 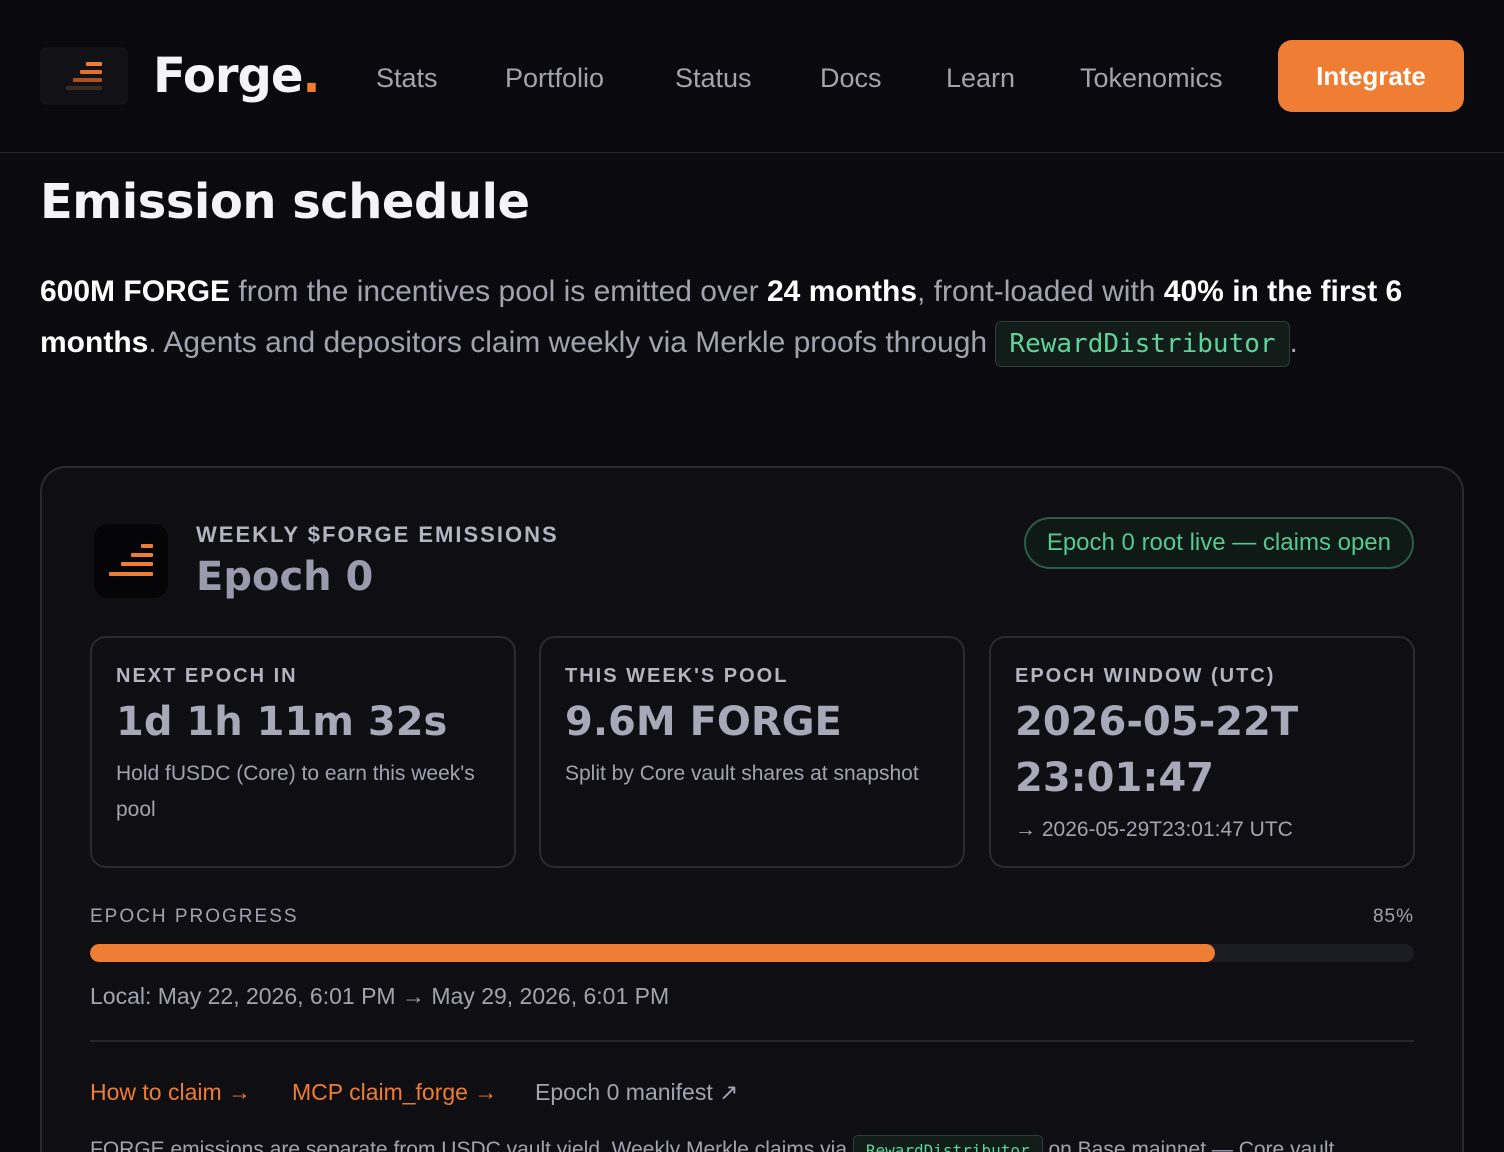 I want to click on how-to-claim-link: How to claim →, so click(x=171, y=1092).